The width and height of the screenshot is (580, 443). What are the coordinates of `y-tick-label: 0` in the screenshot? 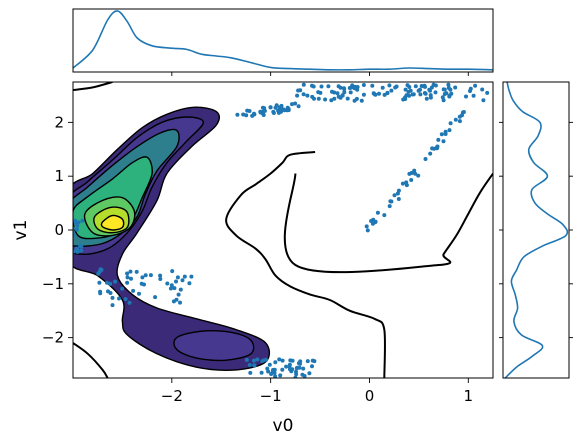 It's located at (59, 230).